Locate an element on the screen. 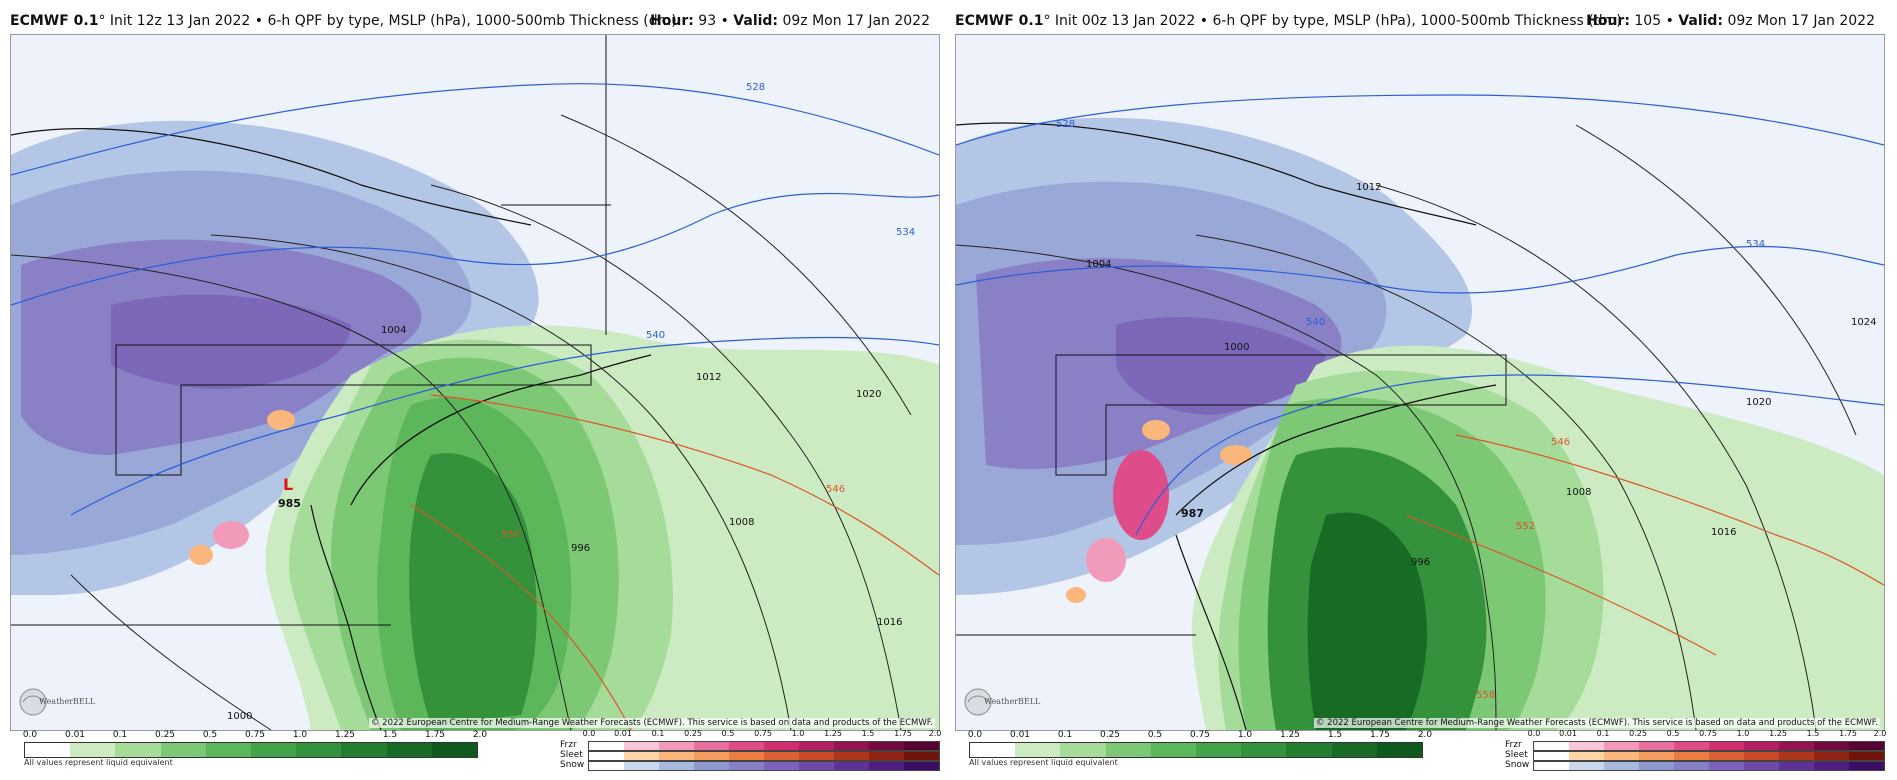 This screenshot has height=780, width=1897. svg-text: 558 is located at coordinates (1485, 695).